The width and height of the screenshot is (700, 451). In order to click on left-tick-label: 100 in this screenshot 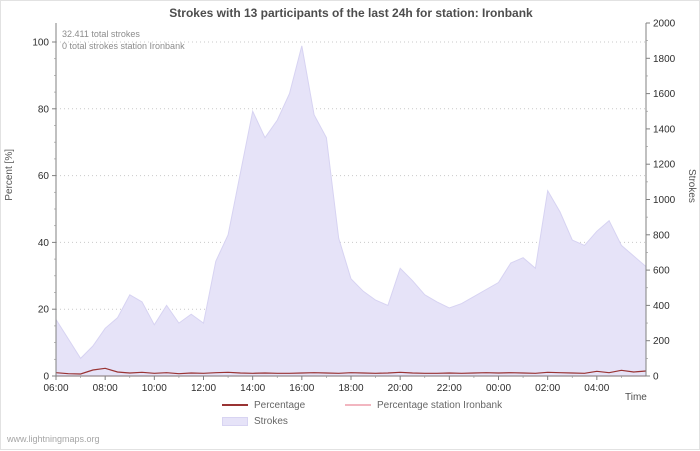, I will do `click(40, 43)`.